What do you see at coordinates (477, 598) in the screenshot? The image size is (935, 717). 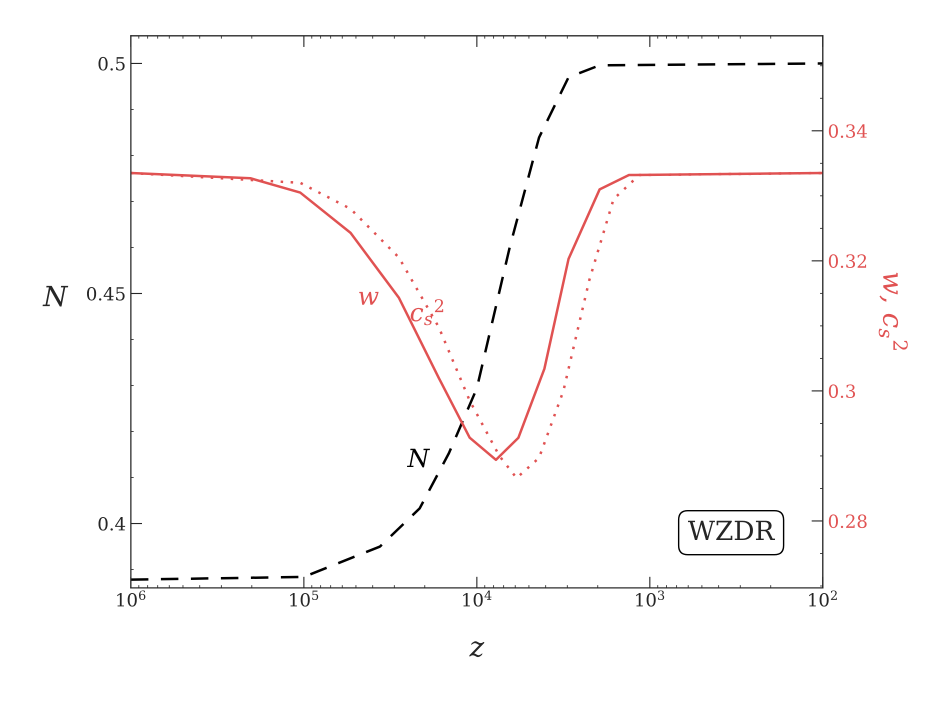 I see `x-tick-label: 10$^{4}$` at bounding box center [477, 598].